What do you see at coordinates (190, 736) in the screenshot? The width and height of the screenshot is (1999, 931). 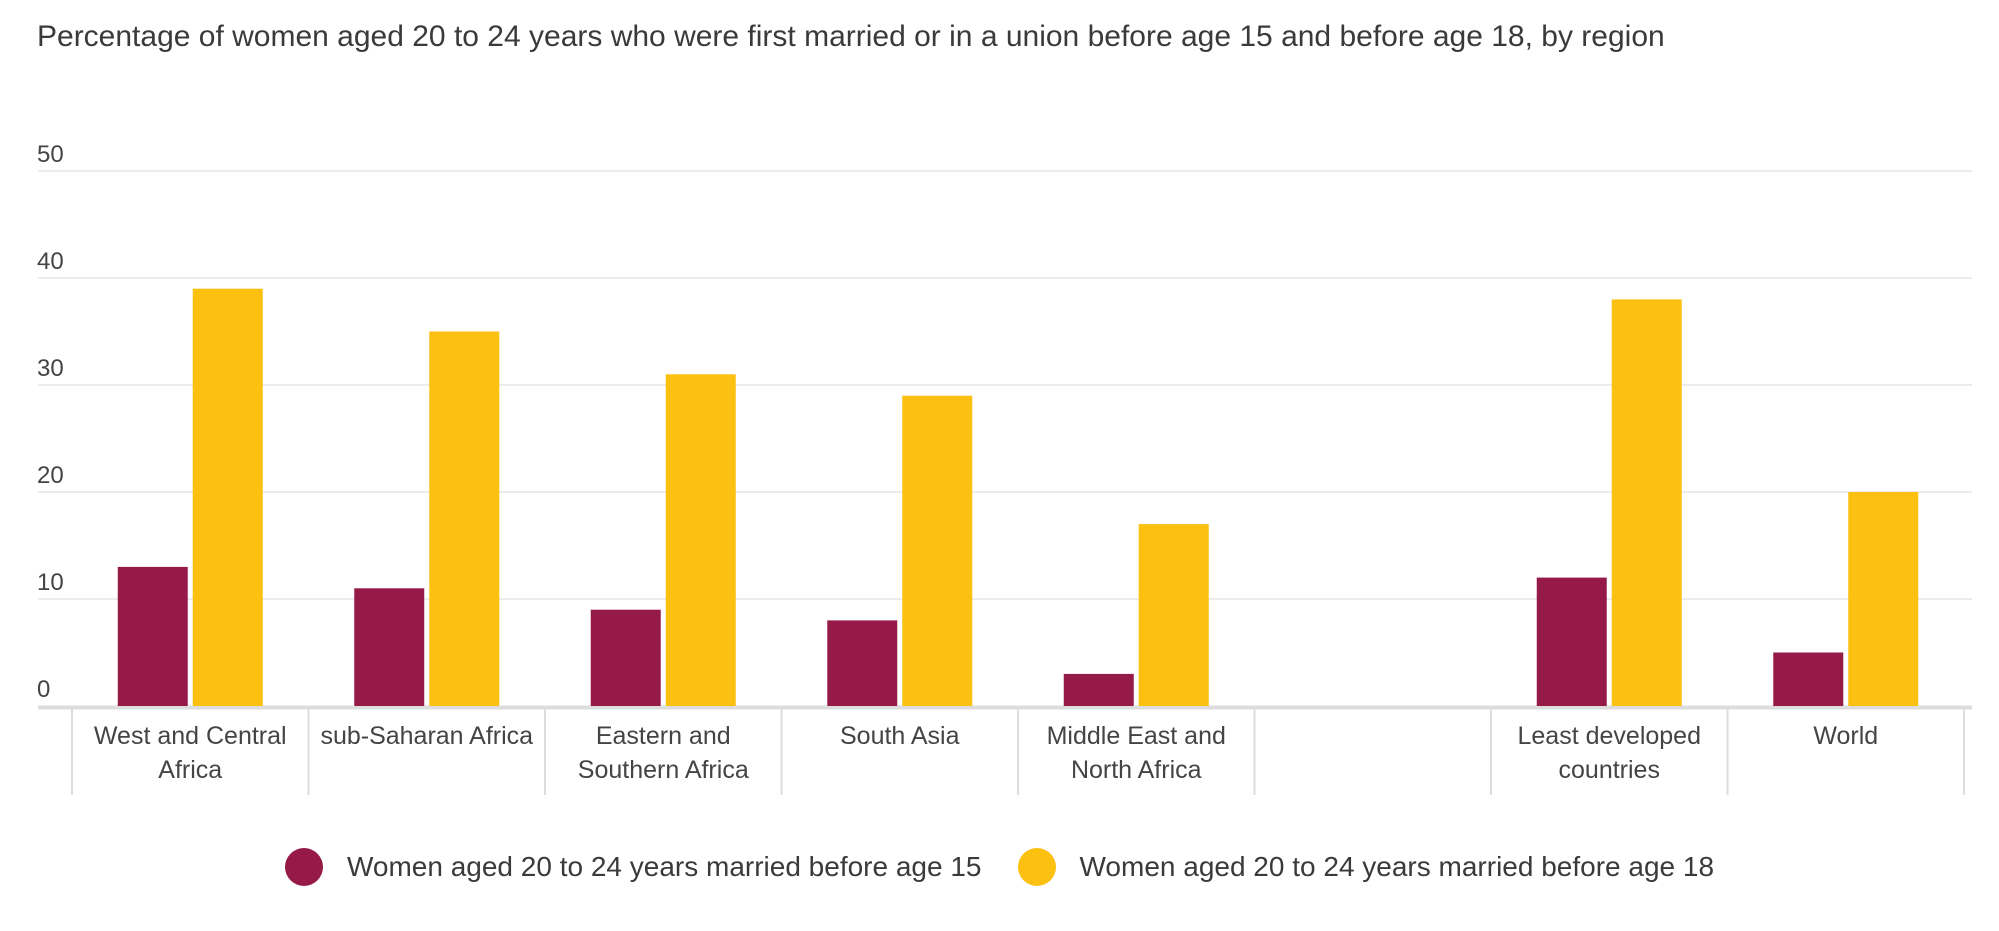 I see `x-tick-label: West and Central` at bounding box center [190, 736].